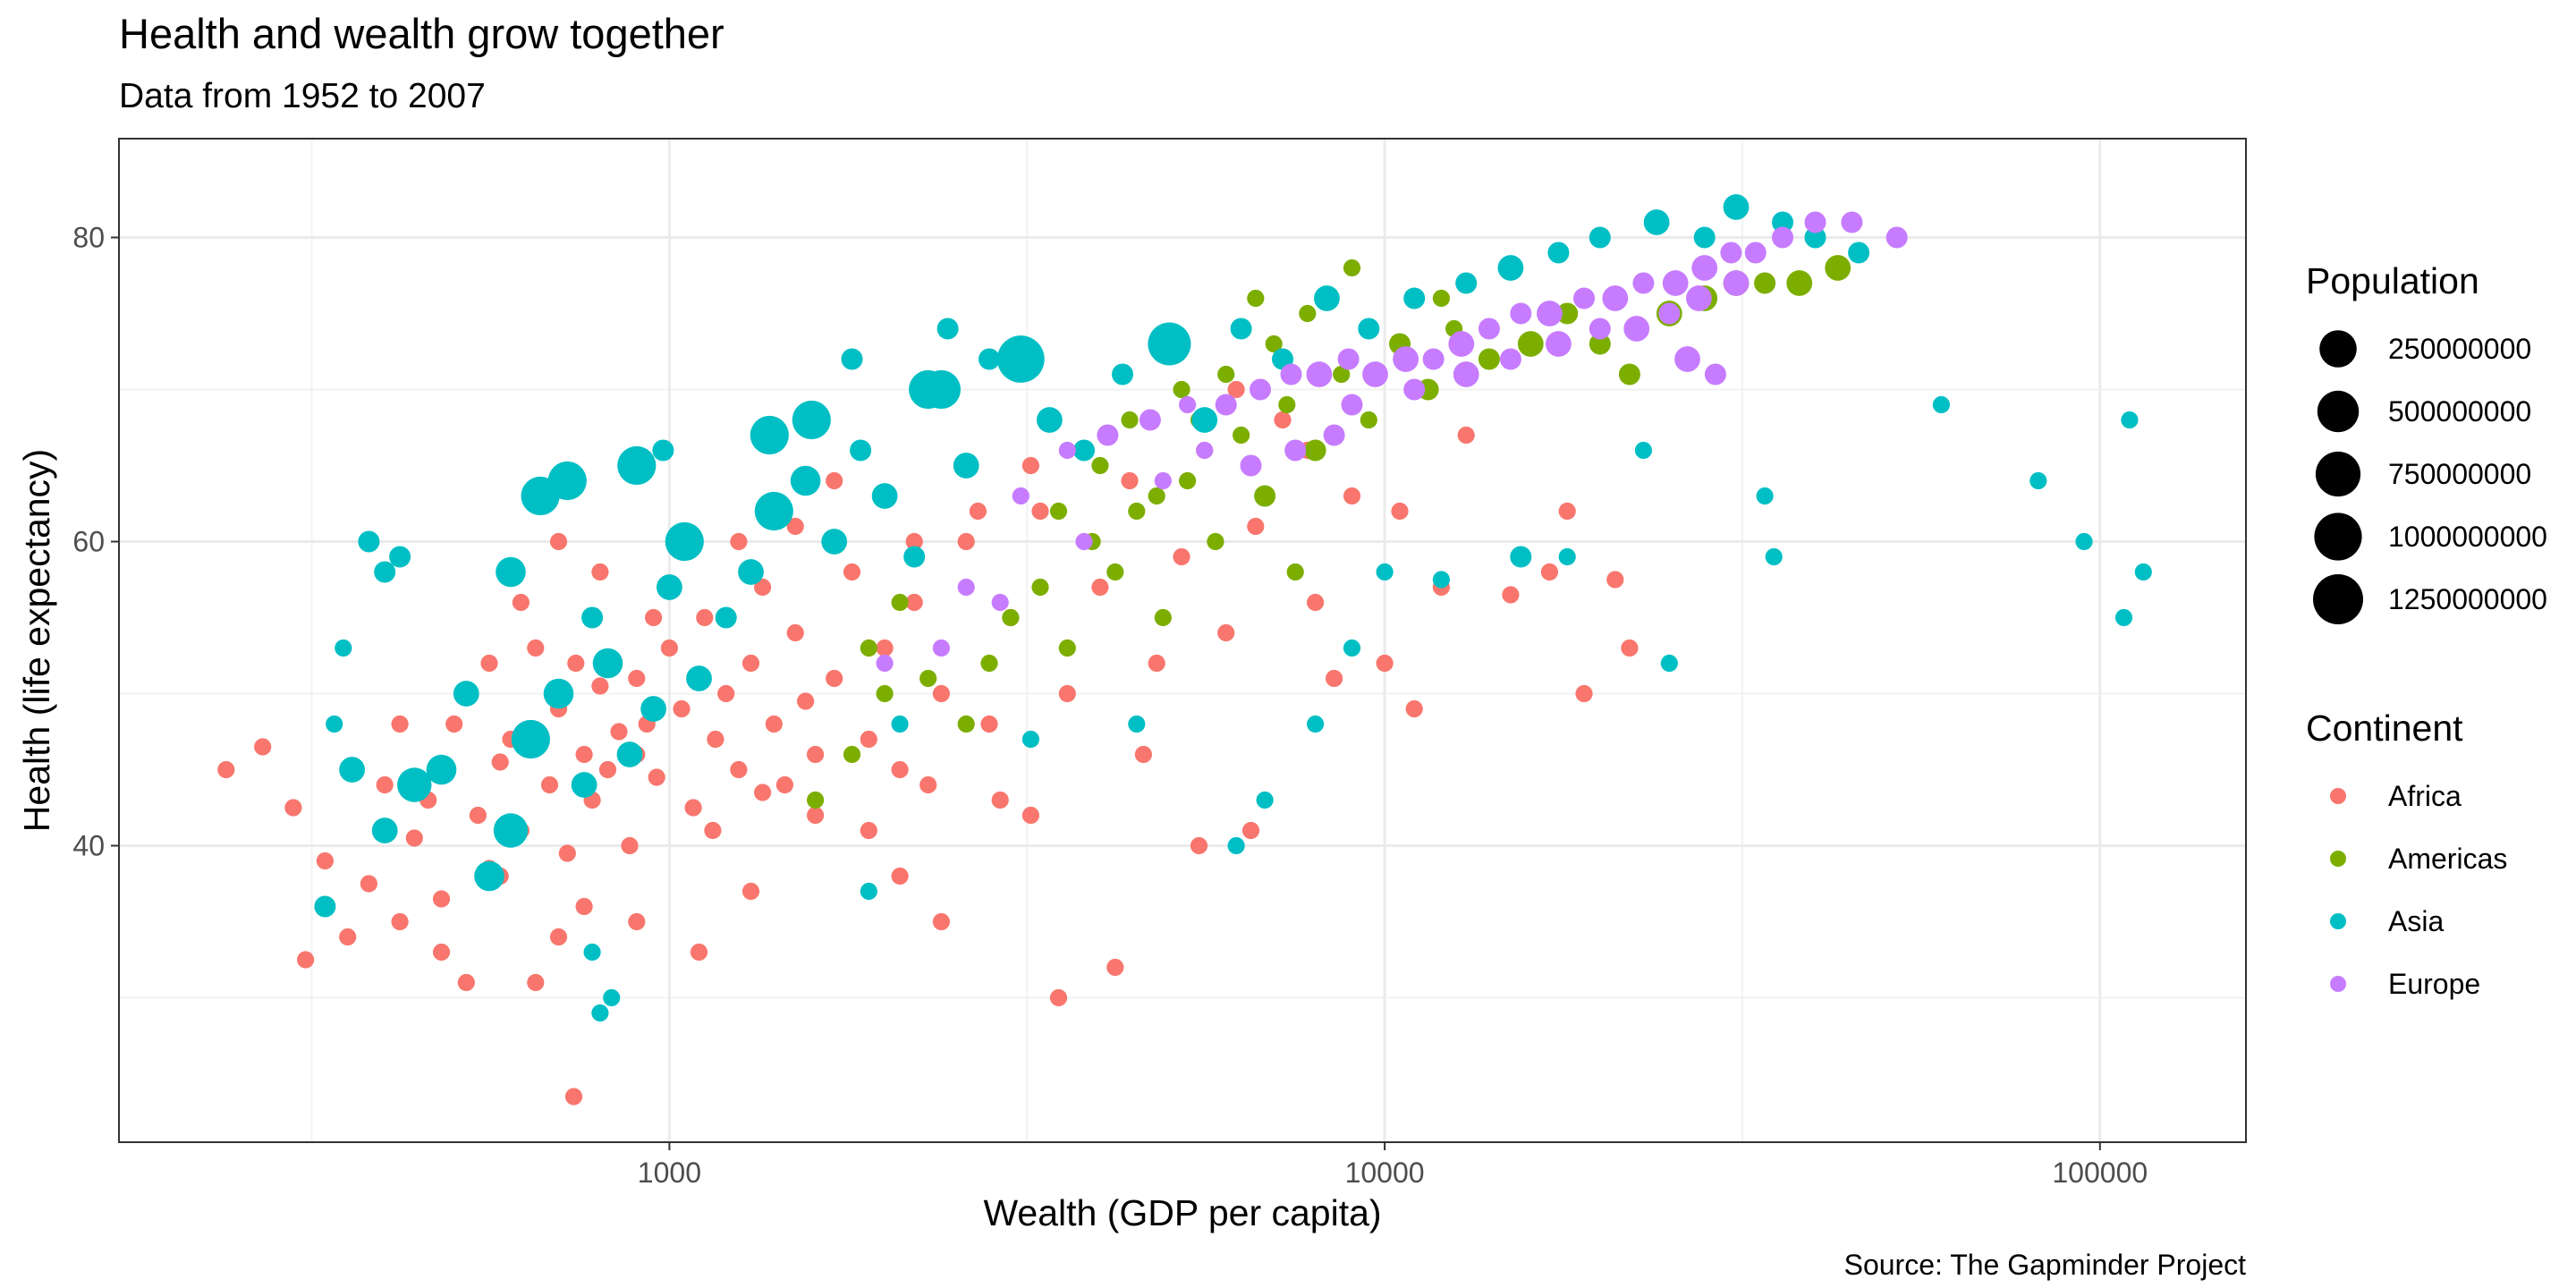 This screenshot has height=1288, width=2576. I want to click on color-legend-label: Africa, so click(2425, 796).